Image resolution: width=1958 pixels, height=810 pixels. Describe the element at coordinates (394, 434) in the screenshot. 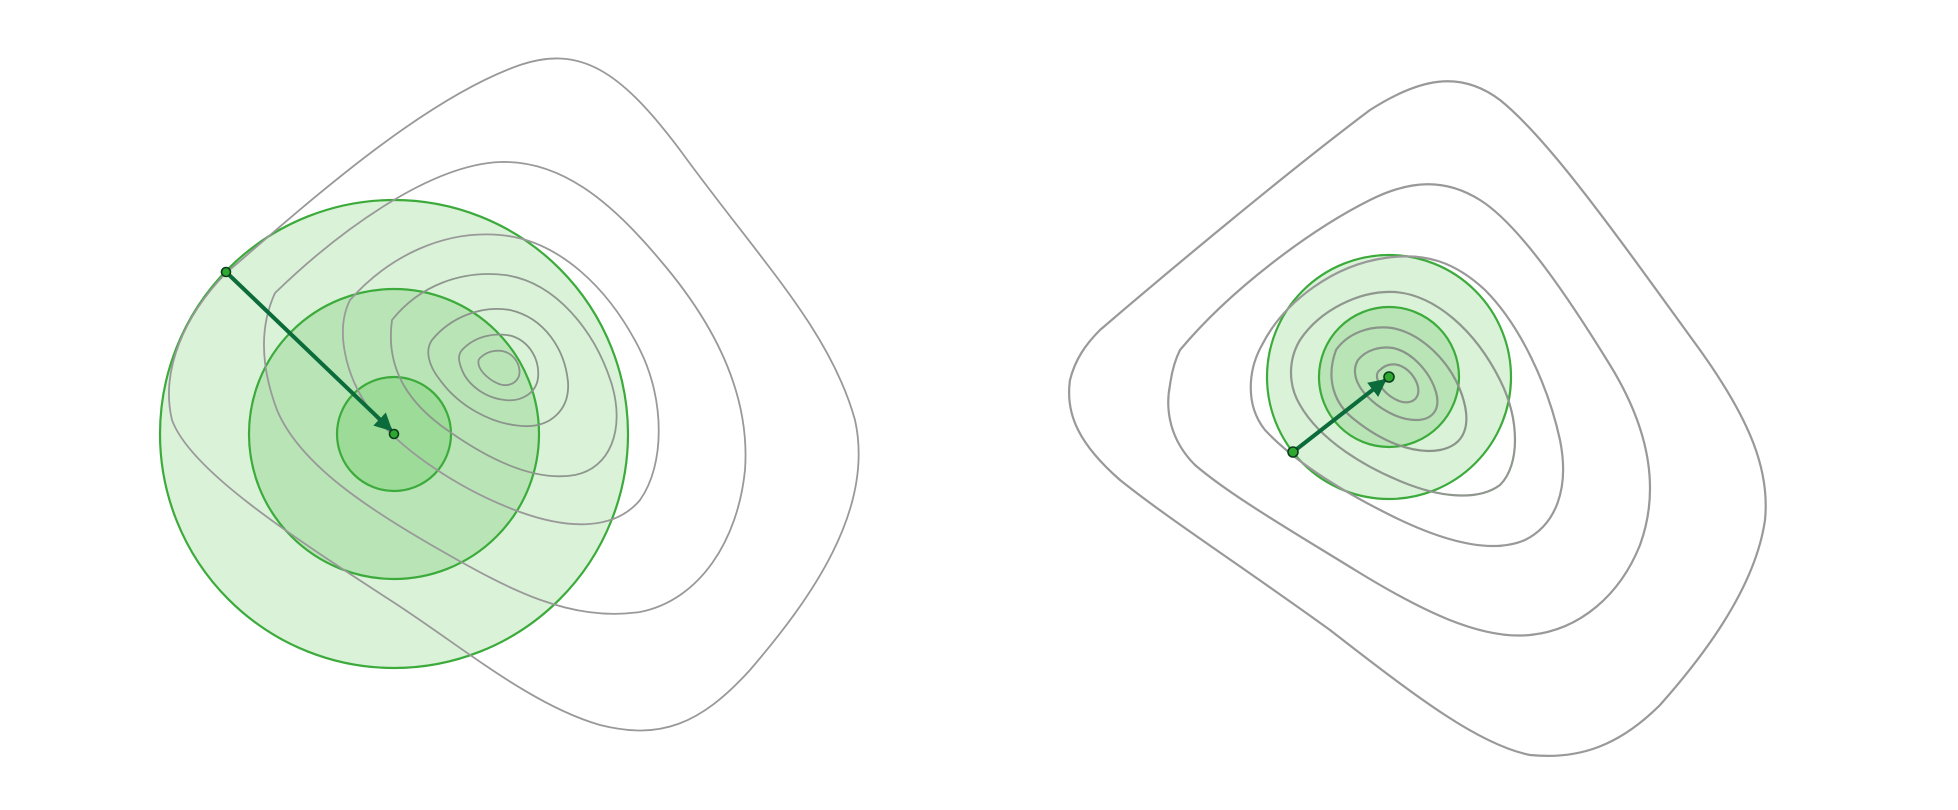

I see `left-end-point` at that location.